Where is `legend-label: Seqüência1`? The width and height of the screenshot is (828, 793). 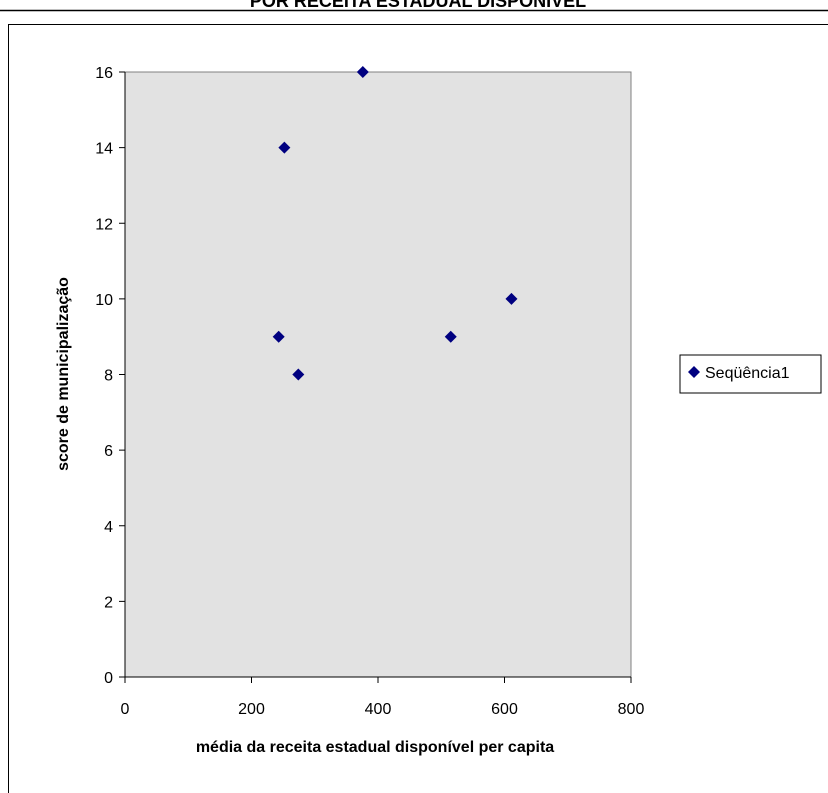
legend-label: Seqüência1 is located at coordinates (747, 373).